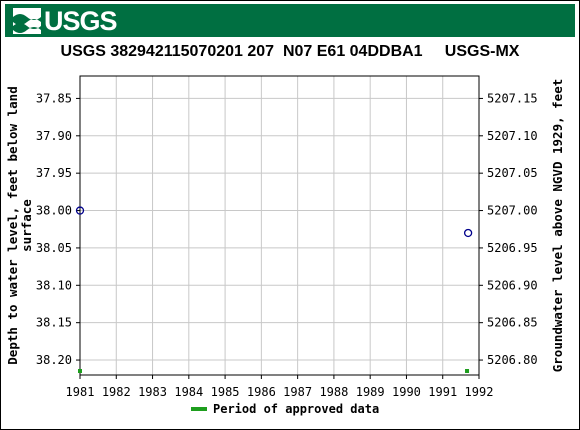 This screenshot has width=580, height=430. Describe the element at coordinates (512, 323) in the screenshot. I see `y-right-tick-label: 5206.85` at that location.